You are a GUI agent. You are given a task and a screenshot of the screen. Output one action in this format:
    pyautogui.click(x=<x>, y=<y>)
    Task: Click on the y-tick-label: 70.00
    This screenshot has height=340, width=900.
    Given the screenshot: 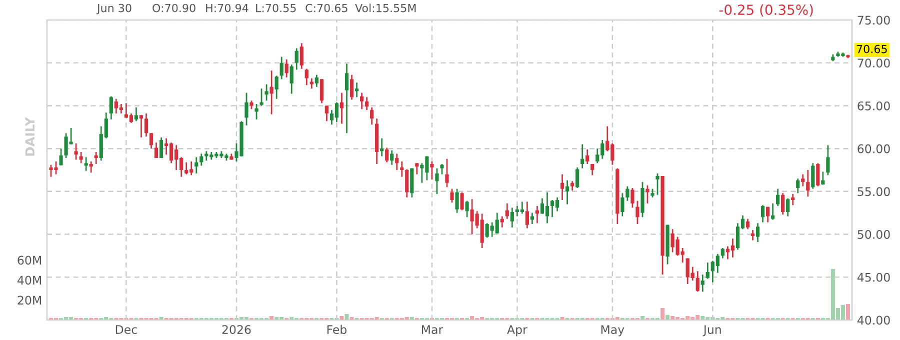 What is the action you would take?
    pyautogui.click(x=874, y=63)
    